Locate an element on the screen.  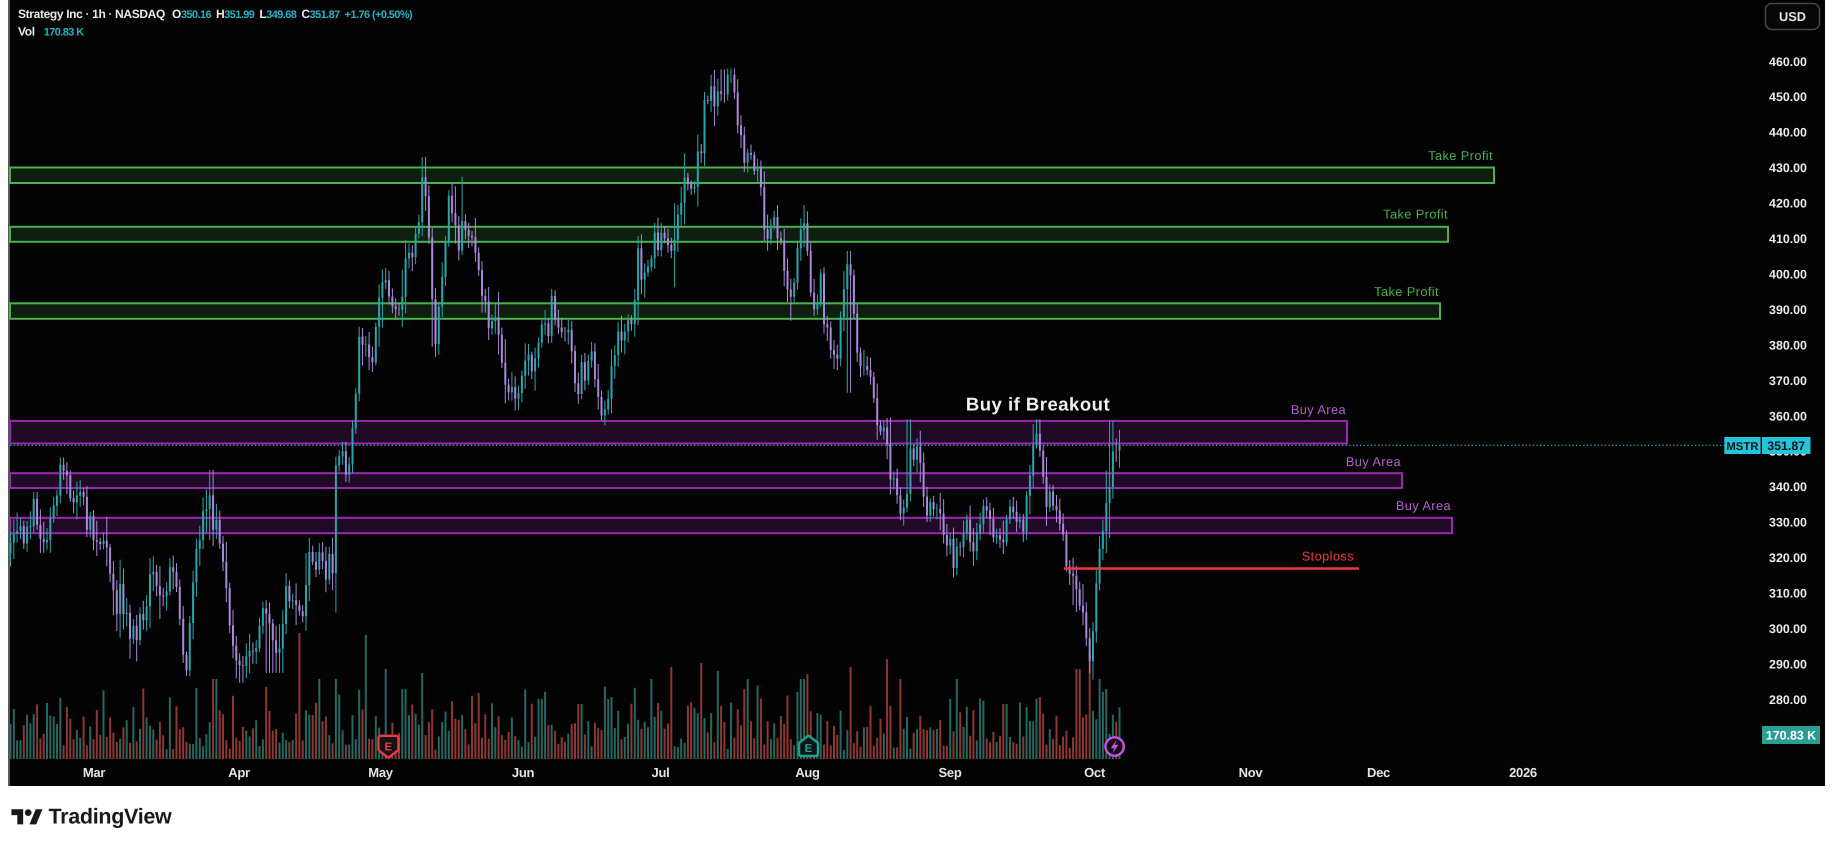
svg-text: 400.00 is located at coordinates (1788, 275).